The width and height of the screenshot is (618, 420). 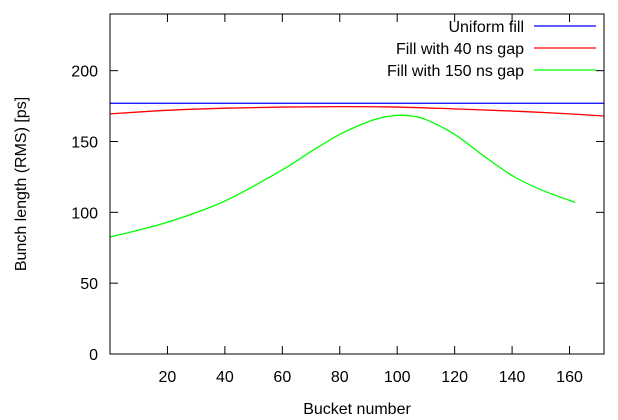 What do you see at coordinates (512, 377) in the screenshot?
I see `x-tick-label: 140` at bounding box center [512, 377].